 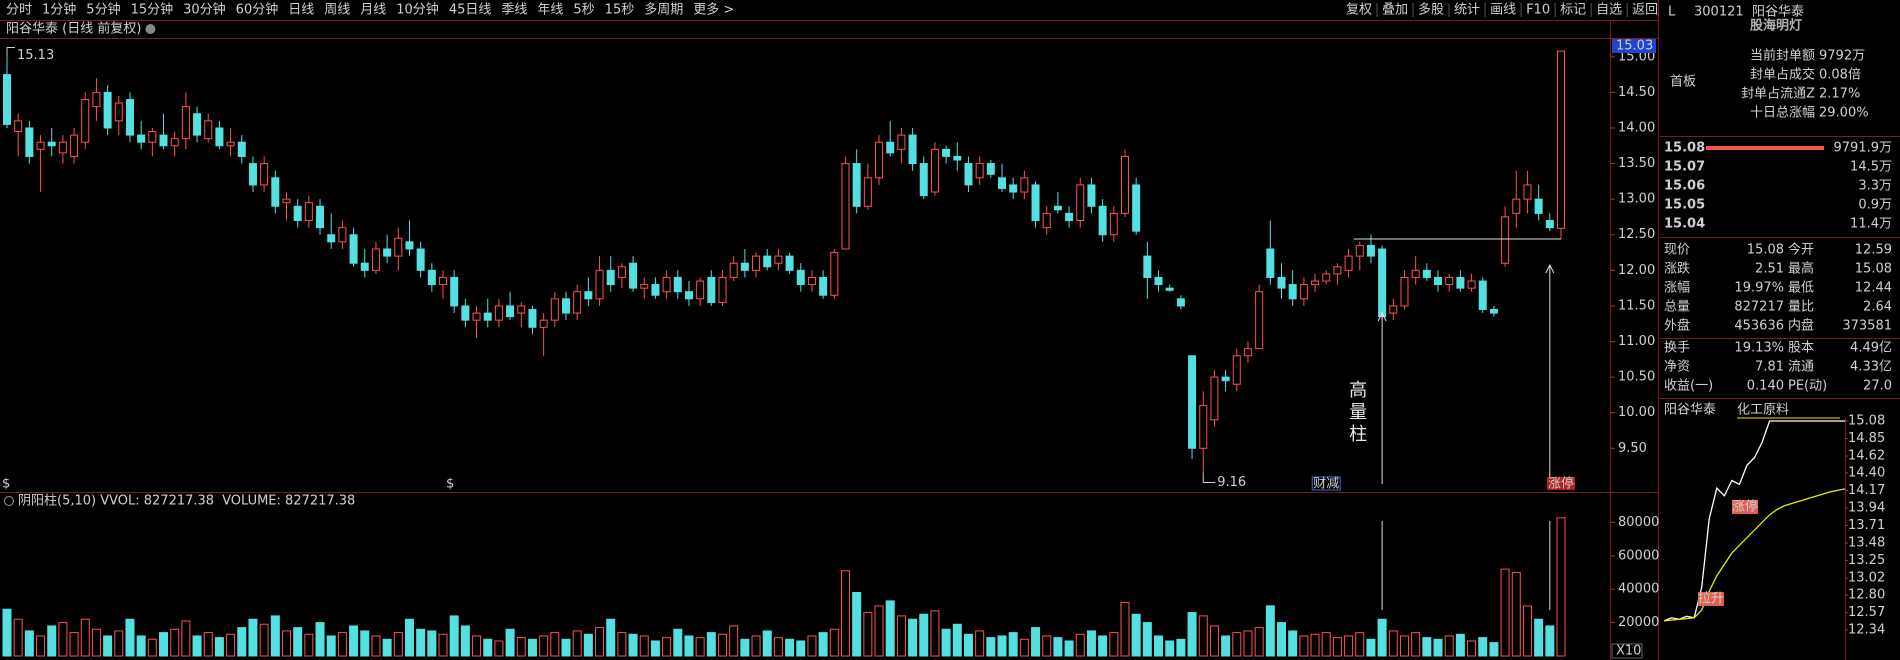 I want to click on y-tick-label: 12.50, so click(x=1636, y=234).